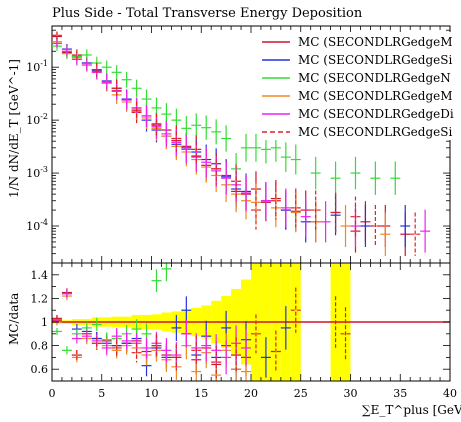 The width and height of the screenshot is (461, 422). What do you see at coordinates (40, 369) in the screenshot?
I see `y-tick-label: 0.6` at bounding box center [40, 369].